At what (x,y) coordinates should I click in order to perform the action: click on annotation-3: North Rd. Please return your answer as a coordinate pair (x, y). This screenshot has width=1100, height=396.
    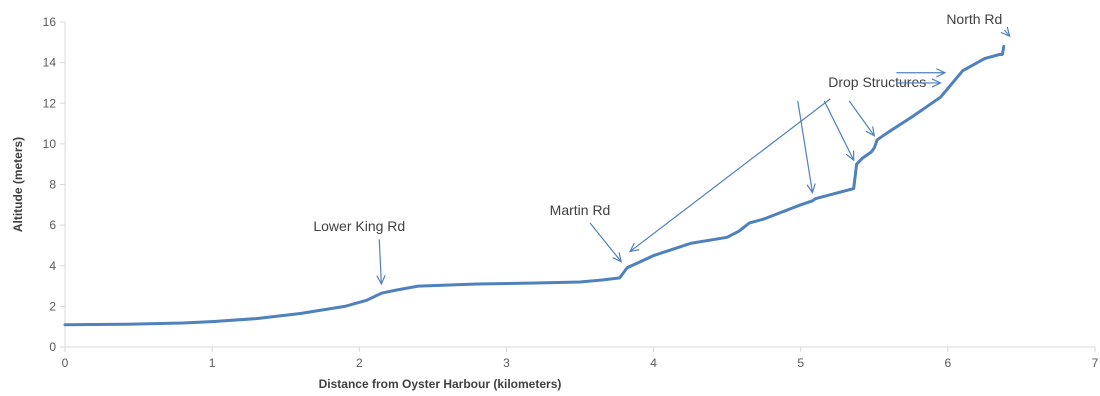
    Looking at the image, I should click on (978, 24).